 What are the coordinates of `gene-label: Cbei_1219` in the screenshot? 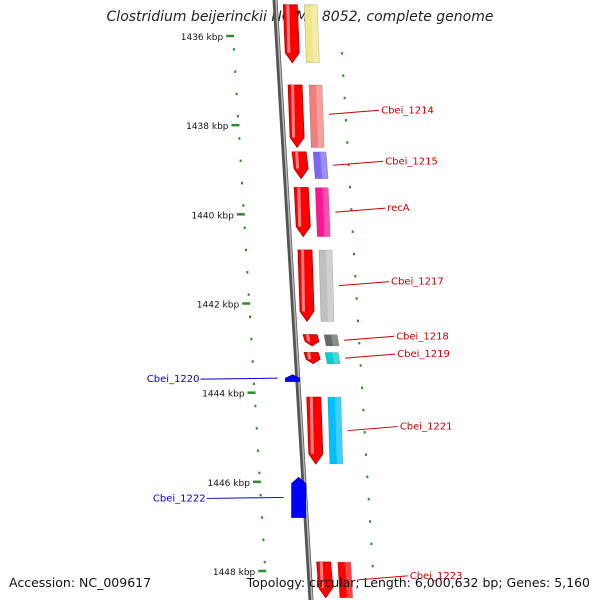 It's located at (423, 354).